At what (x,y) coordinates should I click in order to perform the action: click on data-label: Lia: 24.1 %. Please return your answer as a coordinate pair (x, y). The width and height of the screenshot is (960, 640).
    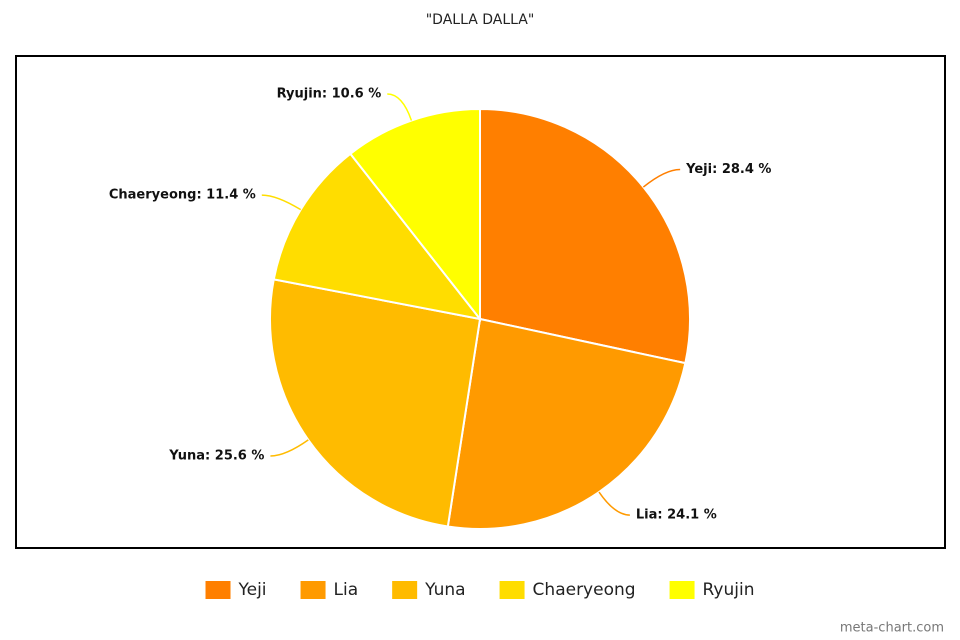
    Looking at the image, I should click on (676, 515).